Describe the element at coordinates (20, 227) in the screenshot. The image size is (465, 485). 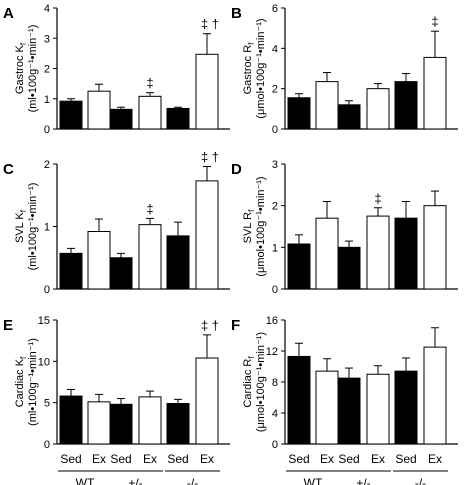
I see `y-axis-label-main: SVL K` at that location.